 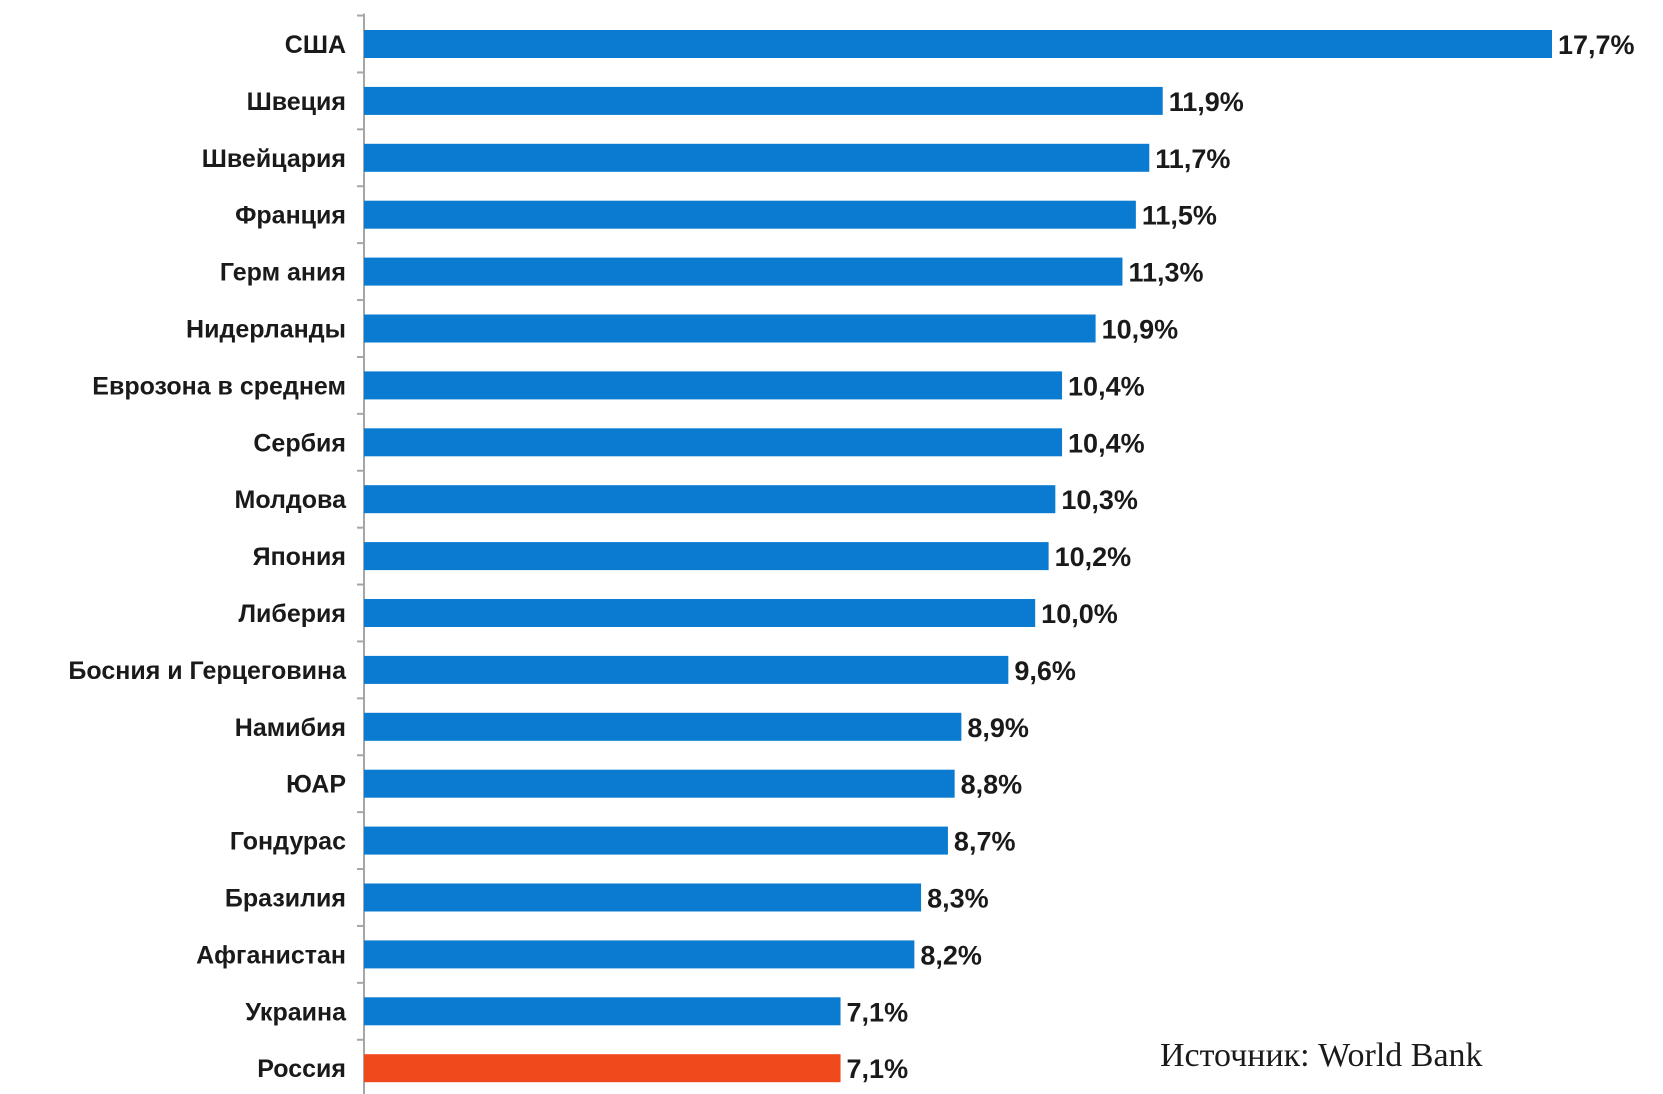 I want to click on category-label: Нидерланды, so click(x=266, y=330).